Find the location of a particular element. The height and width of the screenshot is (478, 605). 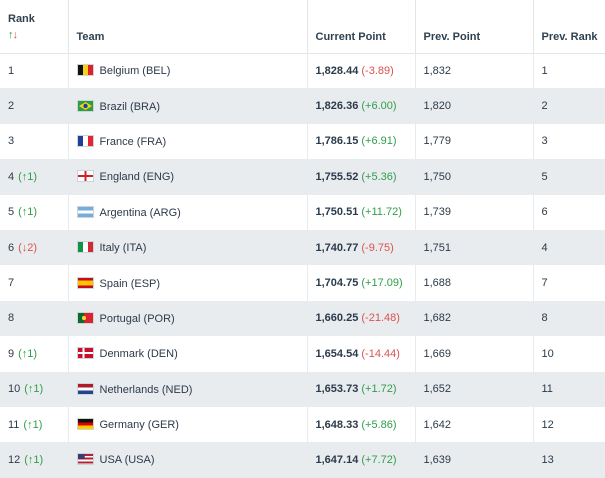

team-column-header: Team is located at coordinates (188, 27).